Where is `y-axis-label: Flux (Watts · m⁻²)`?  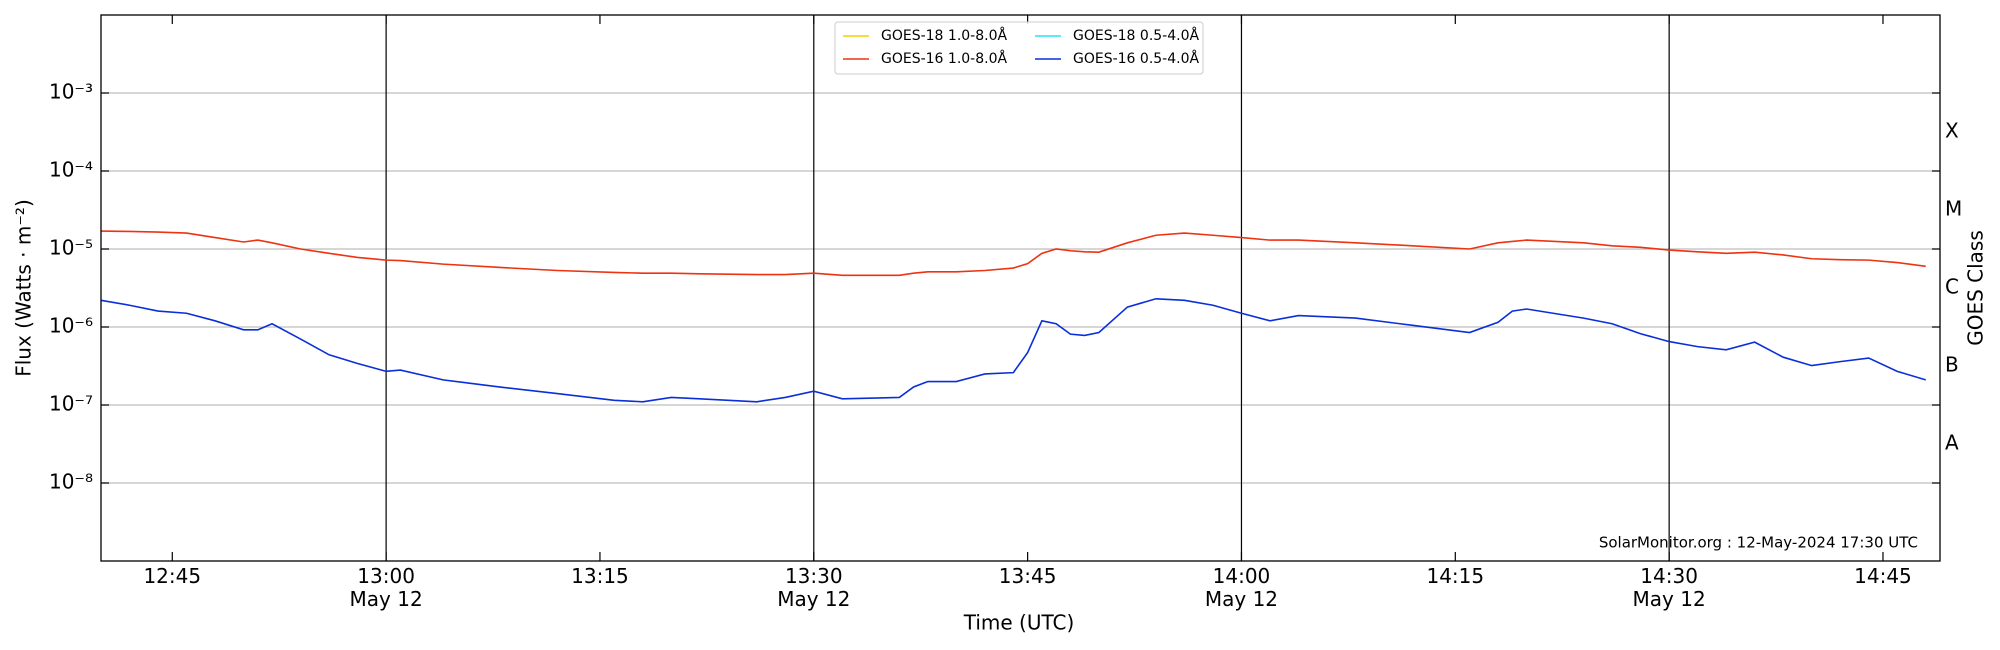
y-axis-label: Flux (Watts · m⁻²) is located at coordinates (24, 288).